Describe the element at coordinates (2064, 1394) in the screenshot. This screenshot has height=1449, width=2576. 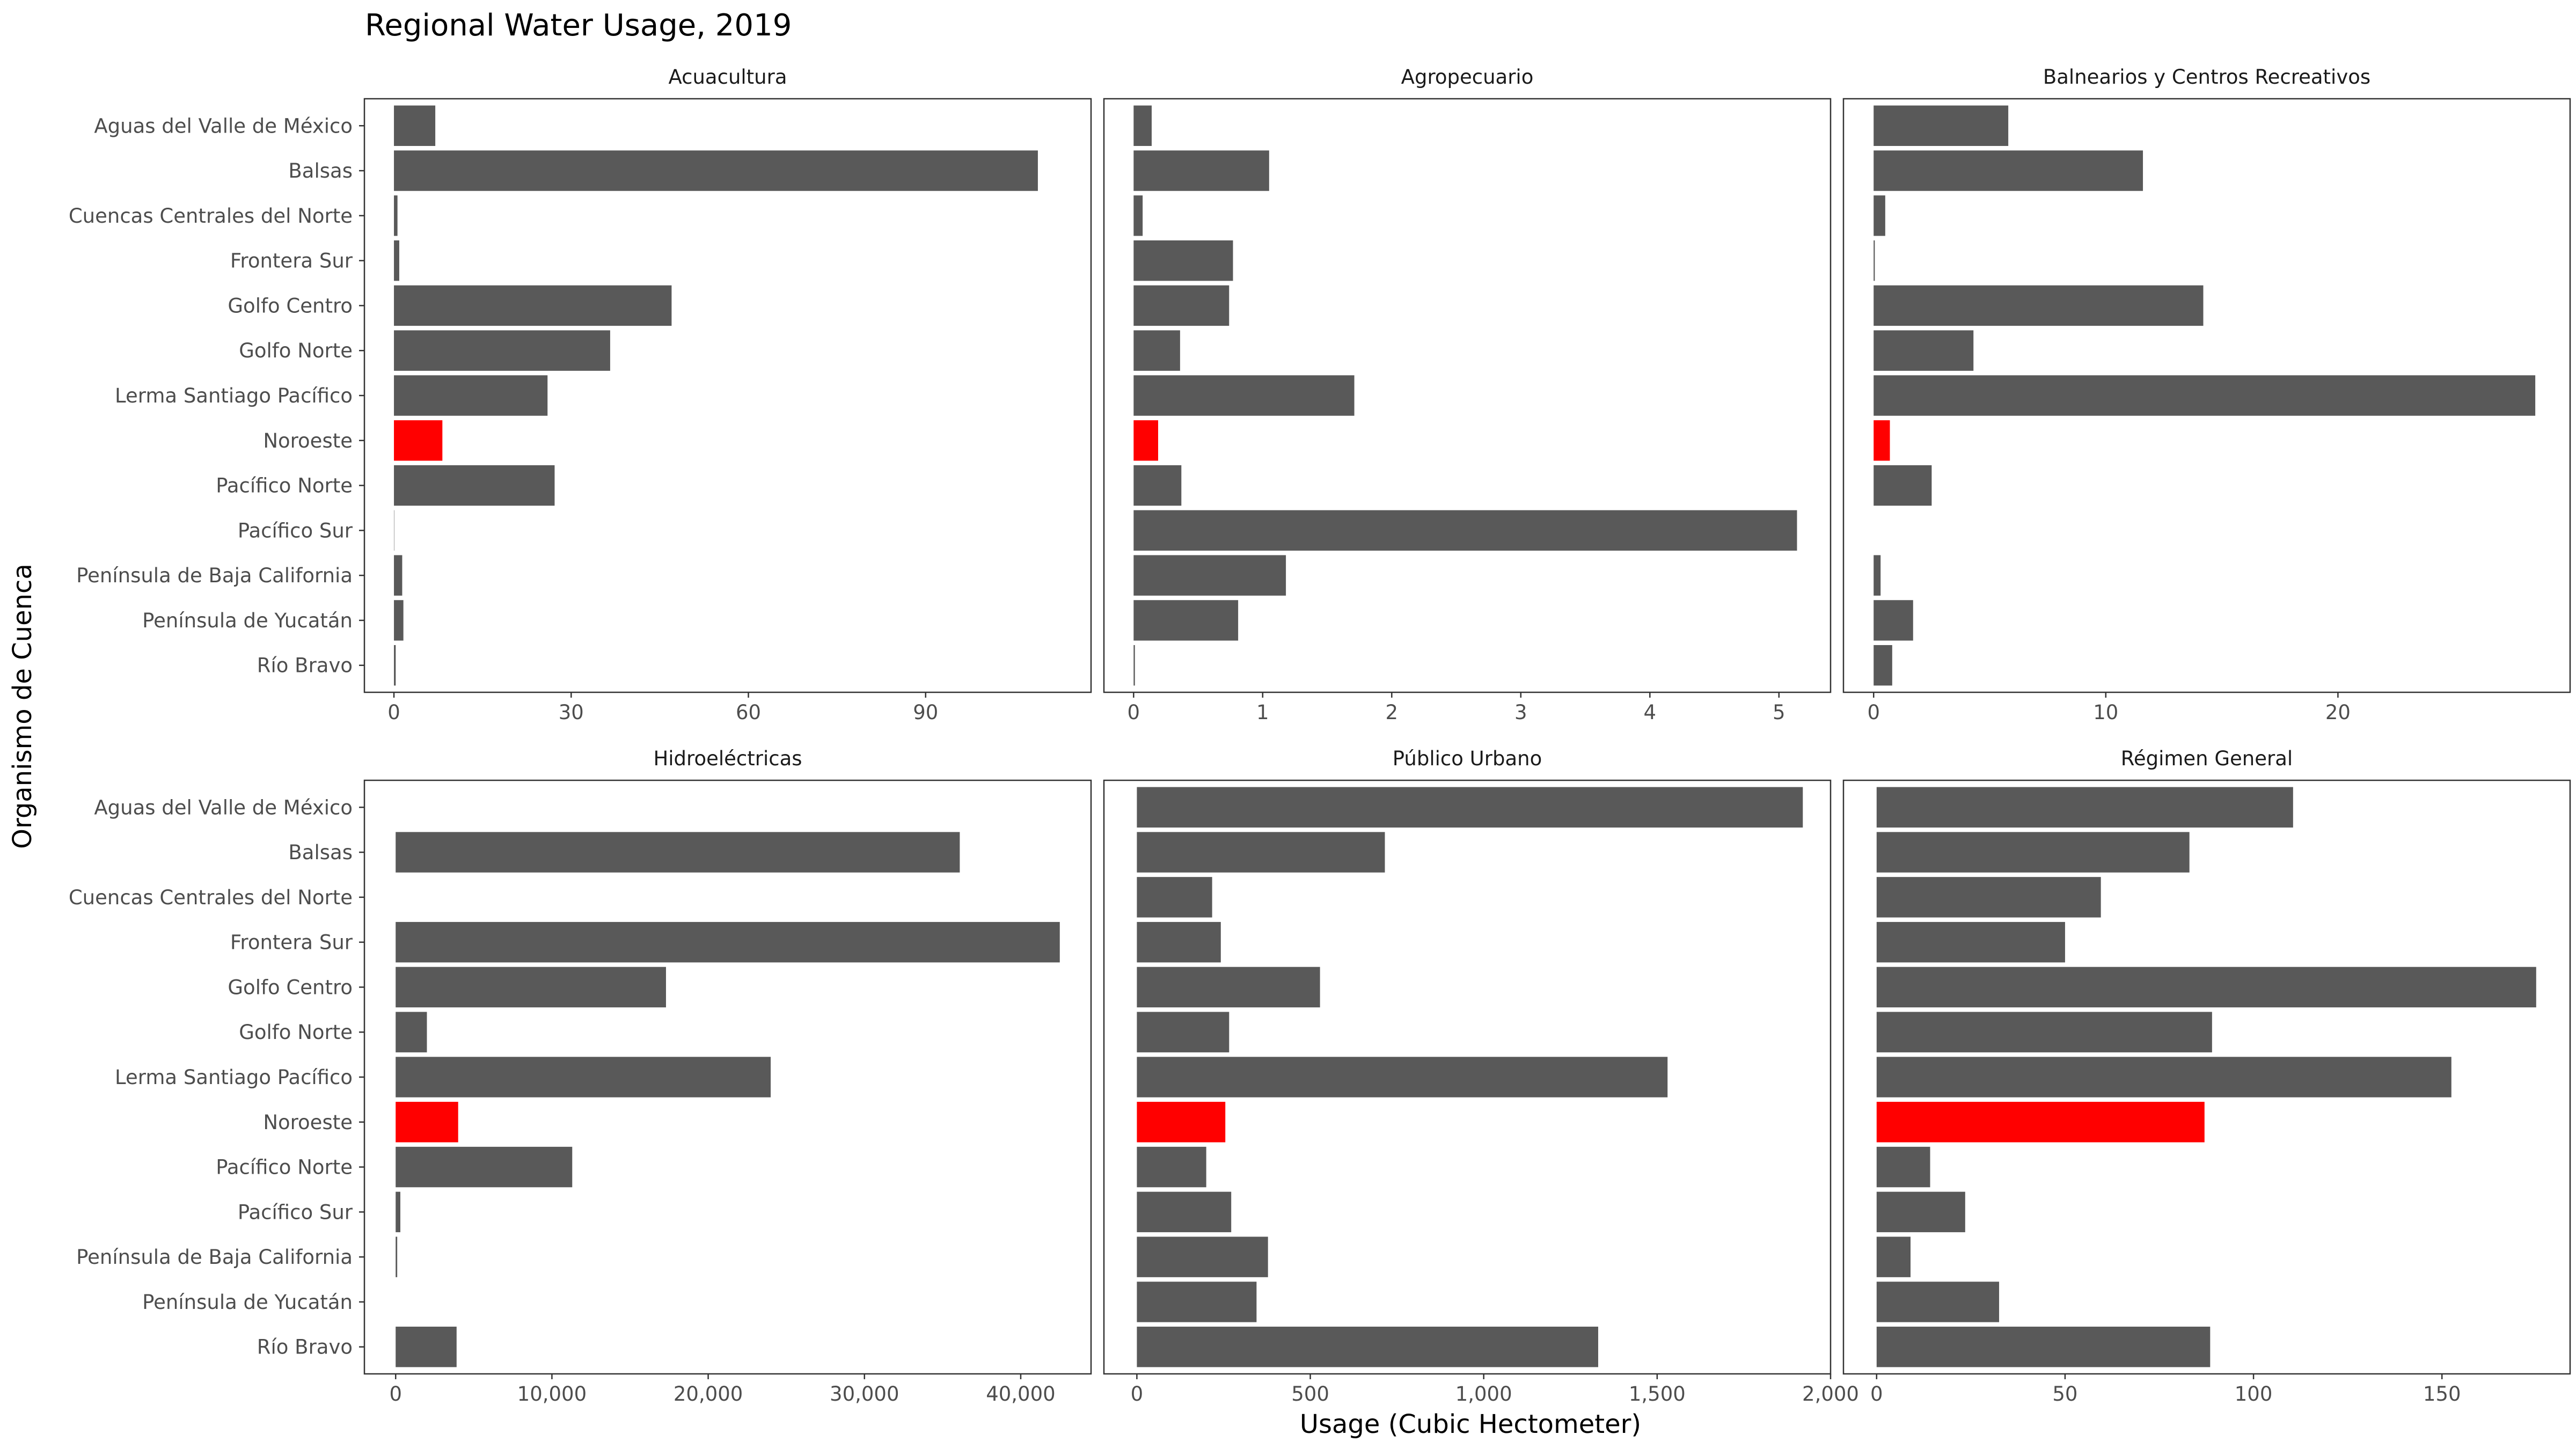
I see `x-tick-label: 50` at that location.